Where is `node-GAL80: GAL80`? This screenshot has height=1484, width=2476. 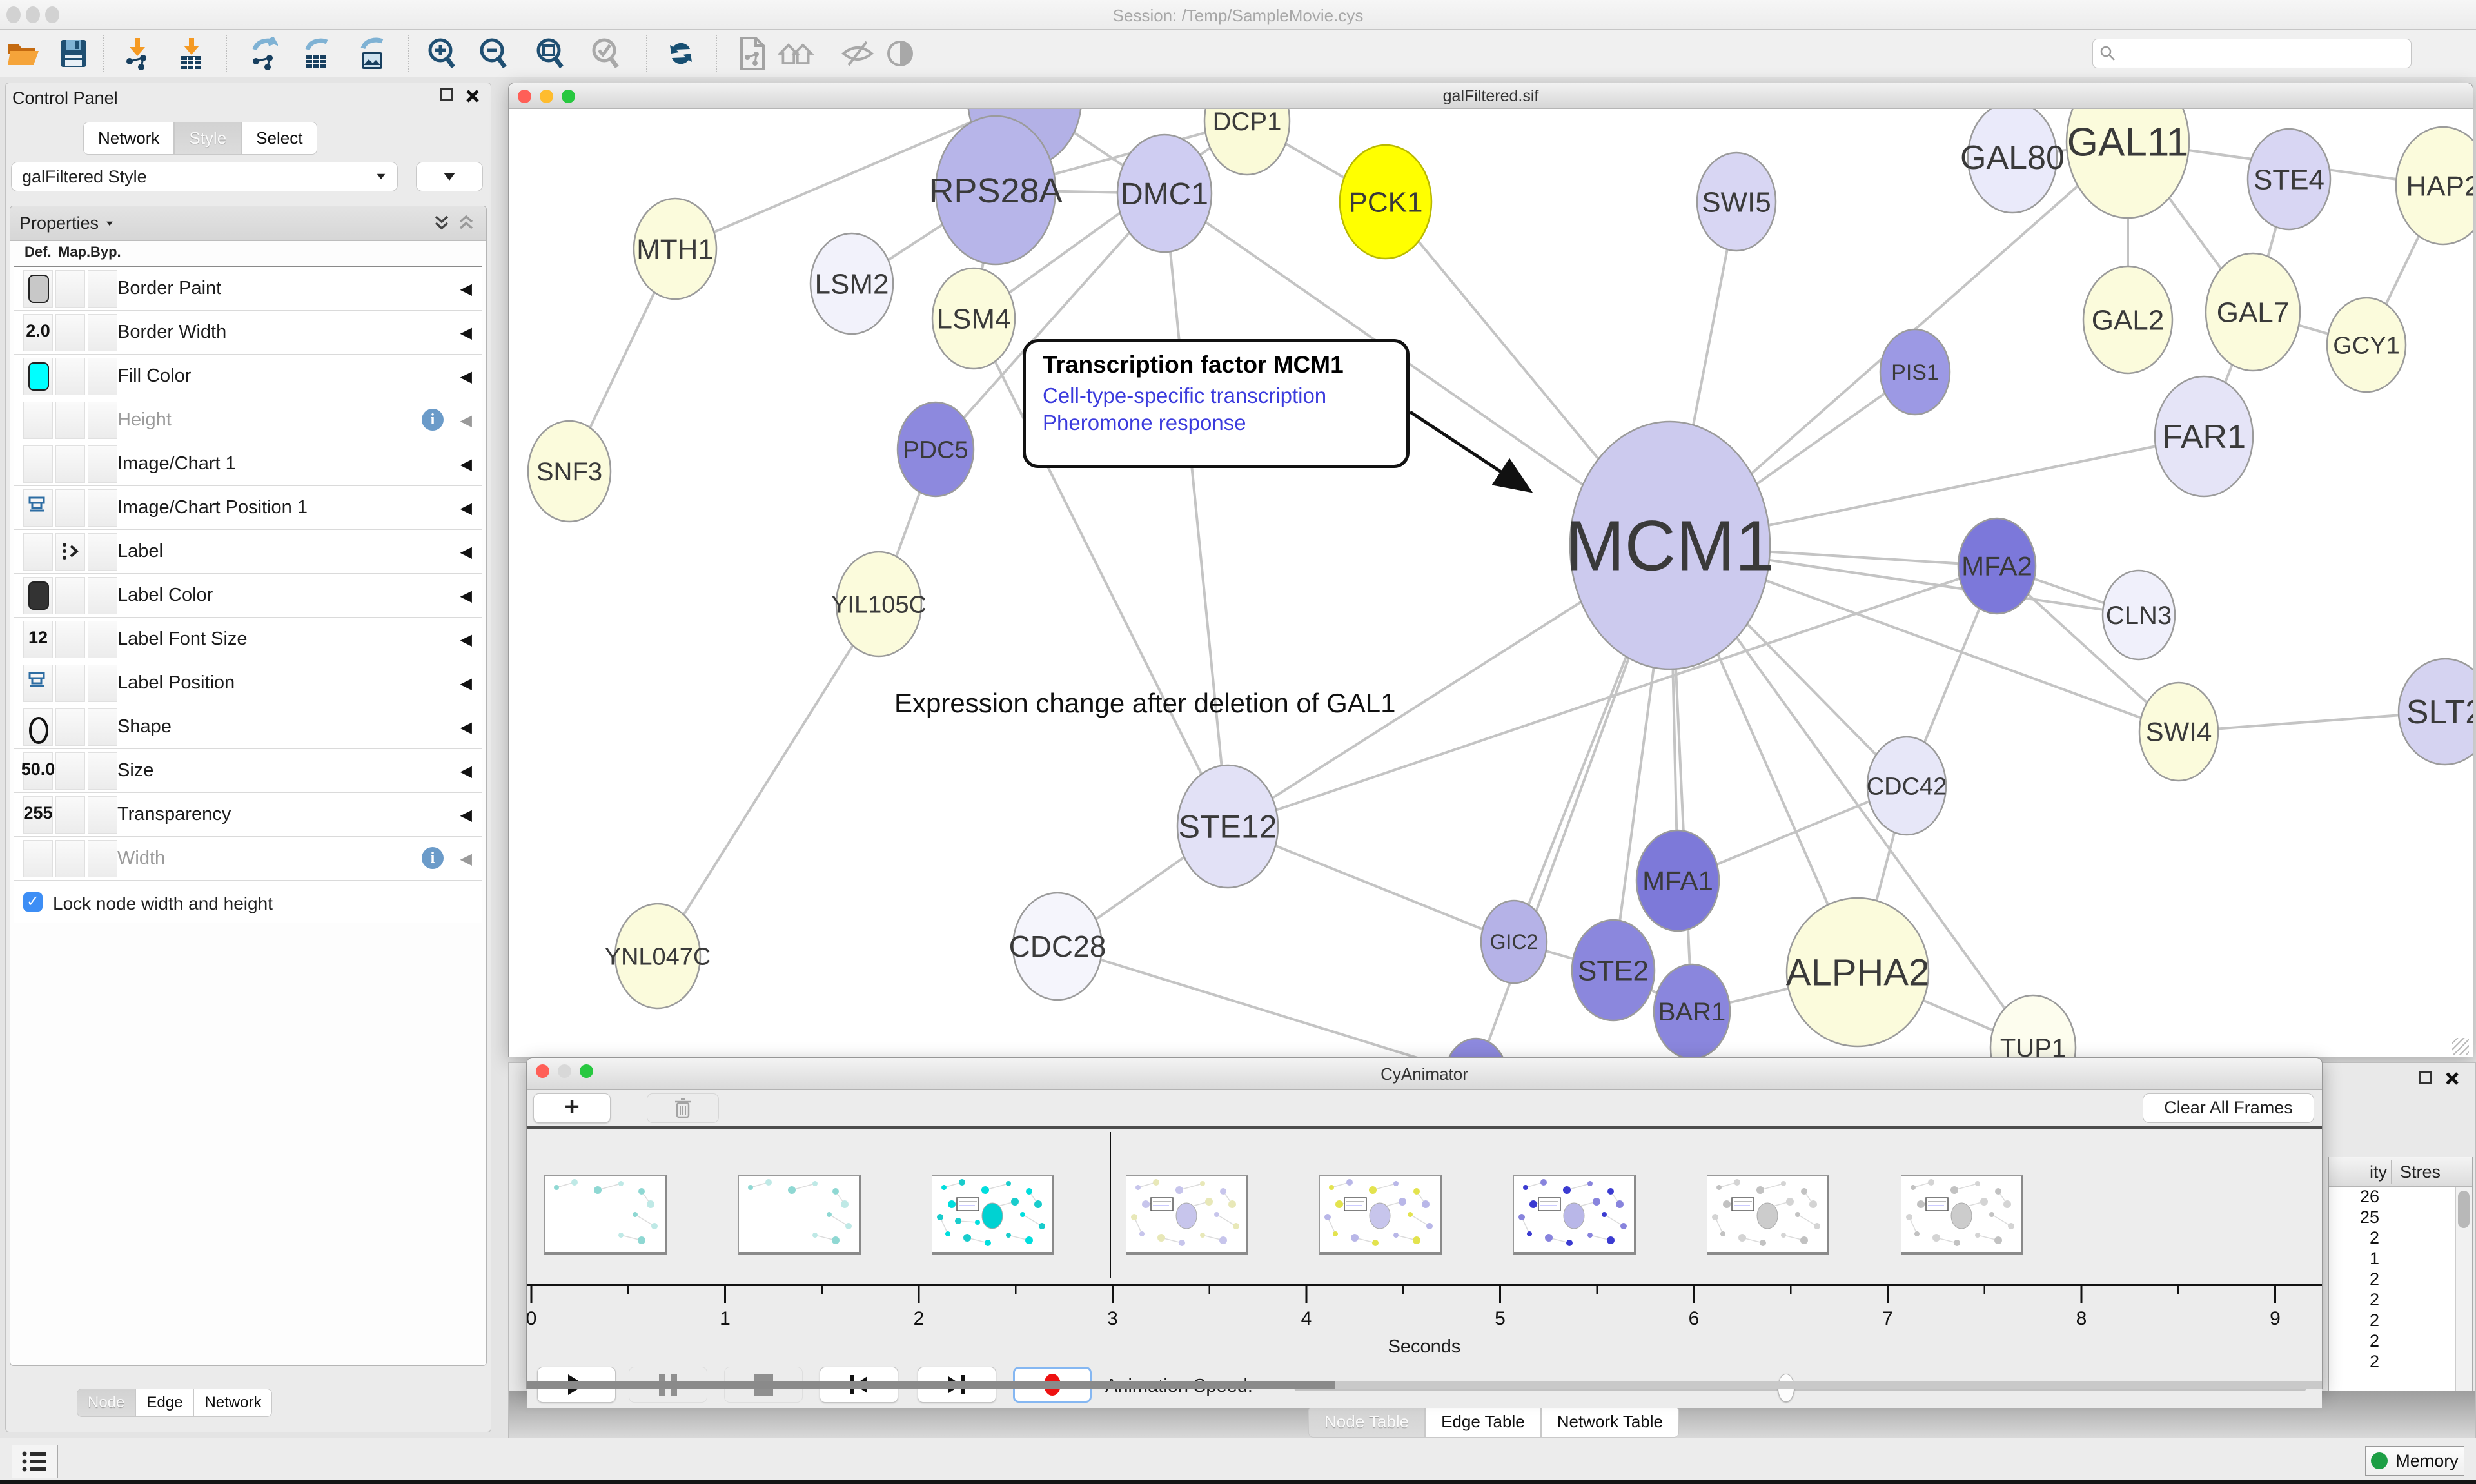 node-GAL80: GAL80 is located at coordinates (2012, 161).